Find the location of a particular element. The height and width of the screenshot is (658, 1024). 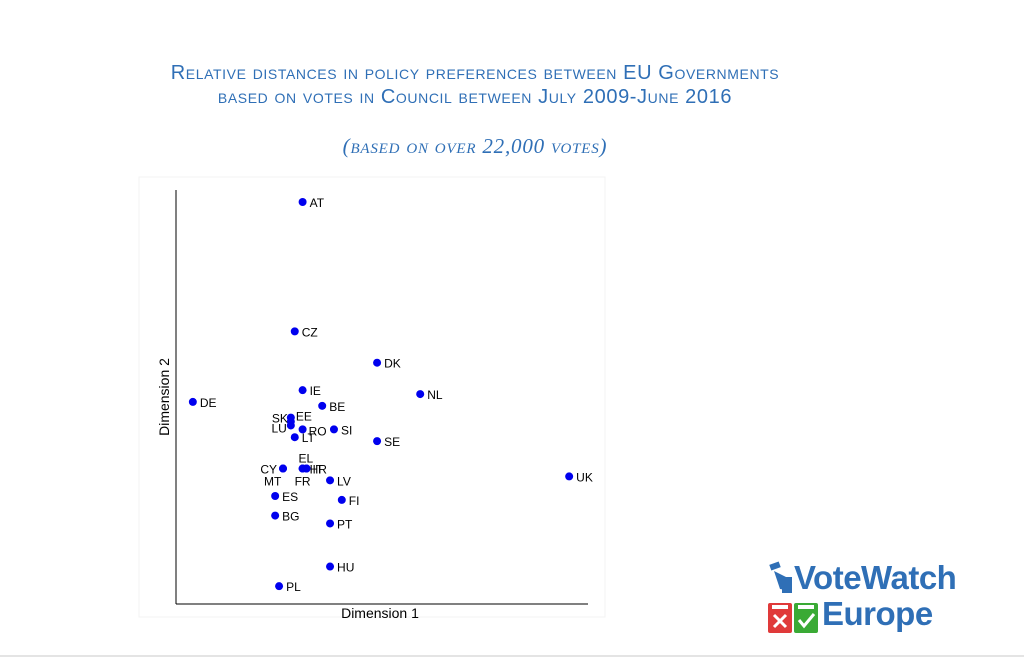

point-label-lu: LU is located at coordinates (278, 428).